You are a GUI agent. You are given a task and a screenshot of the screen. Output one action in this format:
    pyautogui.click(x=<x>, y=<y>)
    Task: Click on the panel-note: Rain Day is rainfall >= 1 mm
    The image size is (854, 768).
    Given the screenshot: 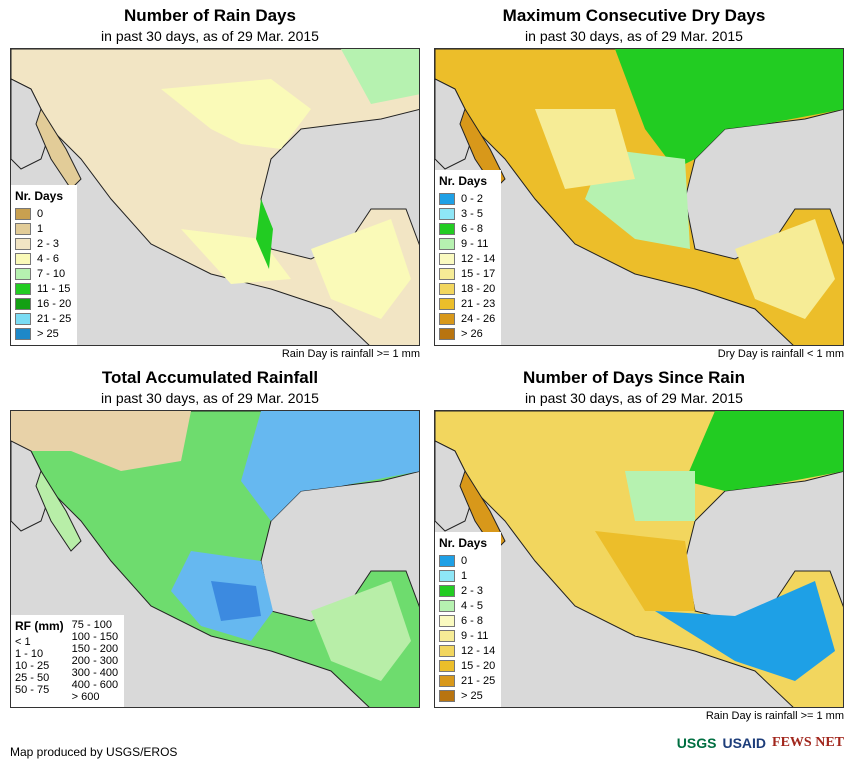 What is the action you would take?
    pyautogui.click(x=350, y=354)
    